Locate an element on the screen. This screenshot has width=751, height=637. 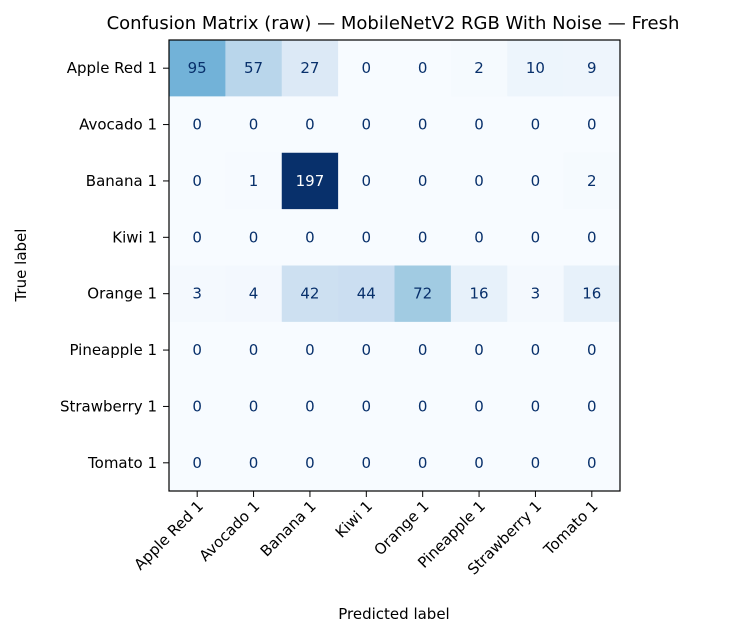
y-tick-label: Strawberry 1 is located at coordinates (108, 406).